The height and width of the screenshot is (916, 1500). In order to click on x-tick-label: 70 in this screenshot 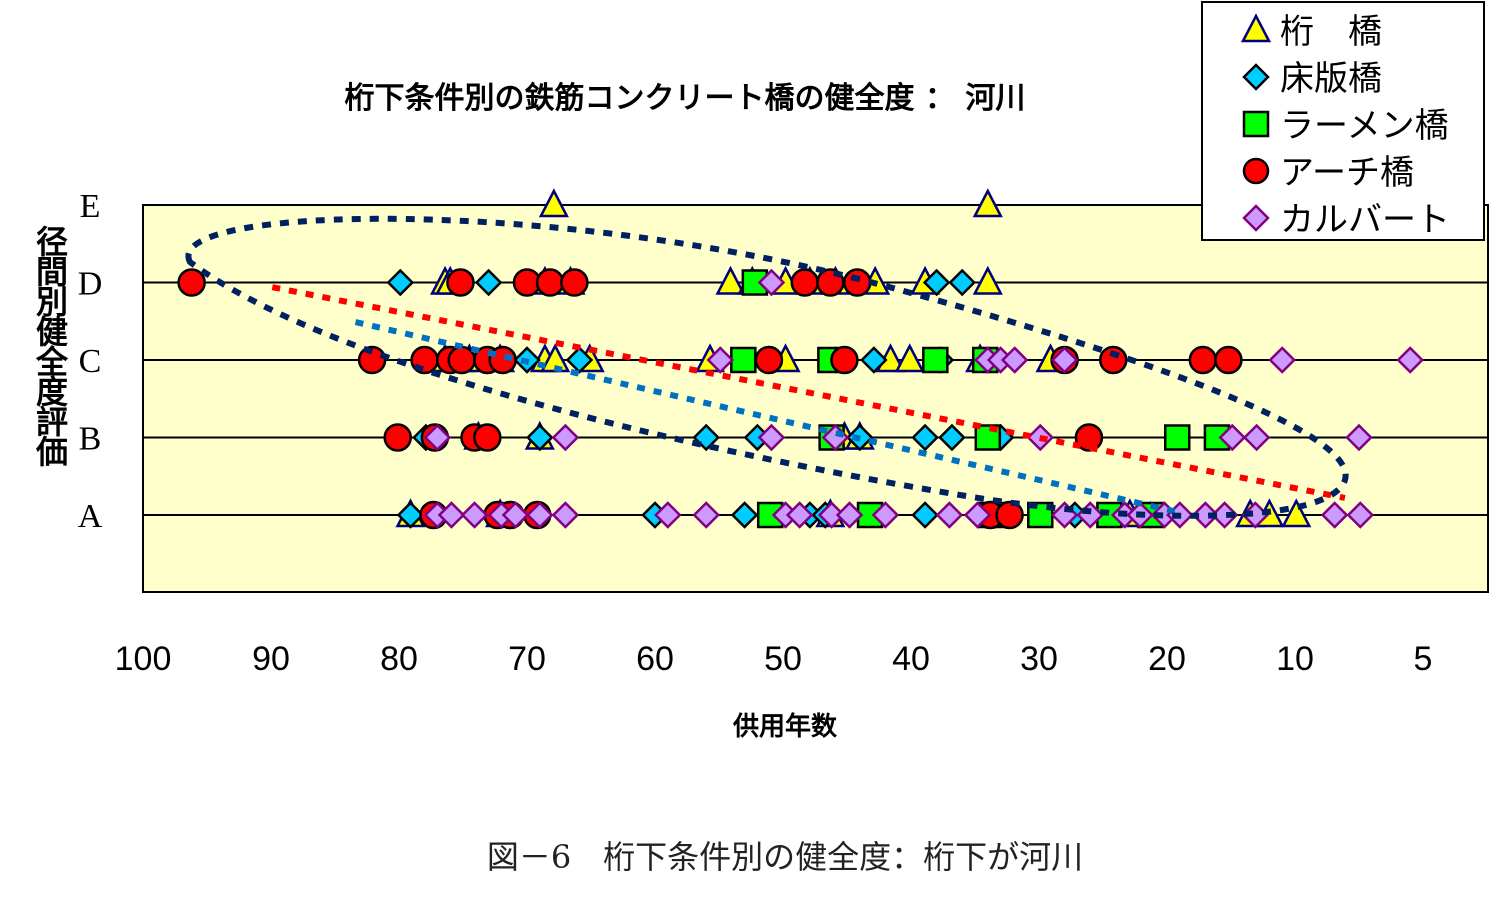, I will do `click(527, 659)`.